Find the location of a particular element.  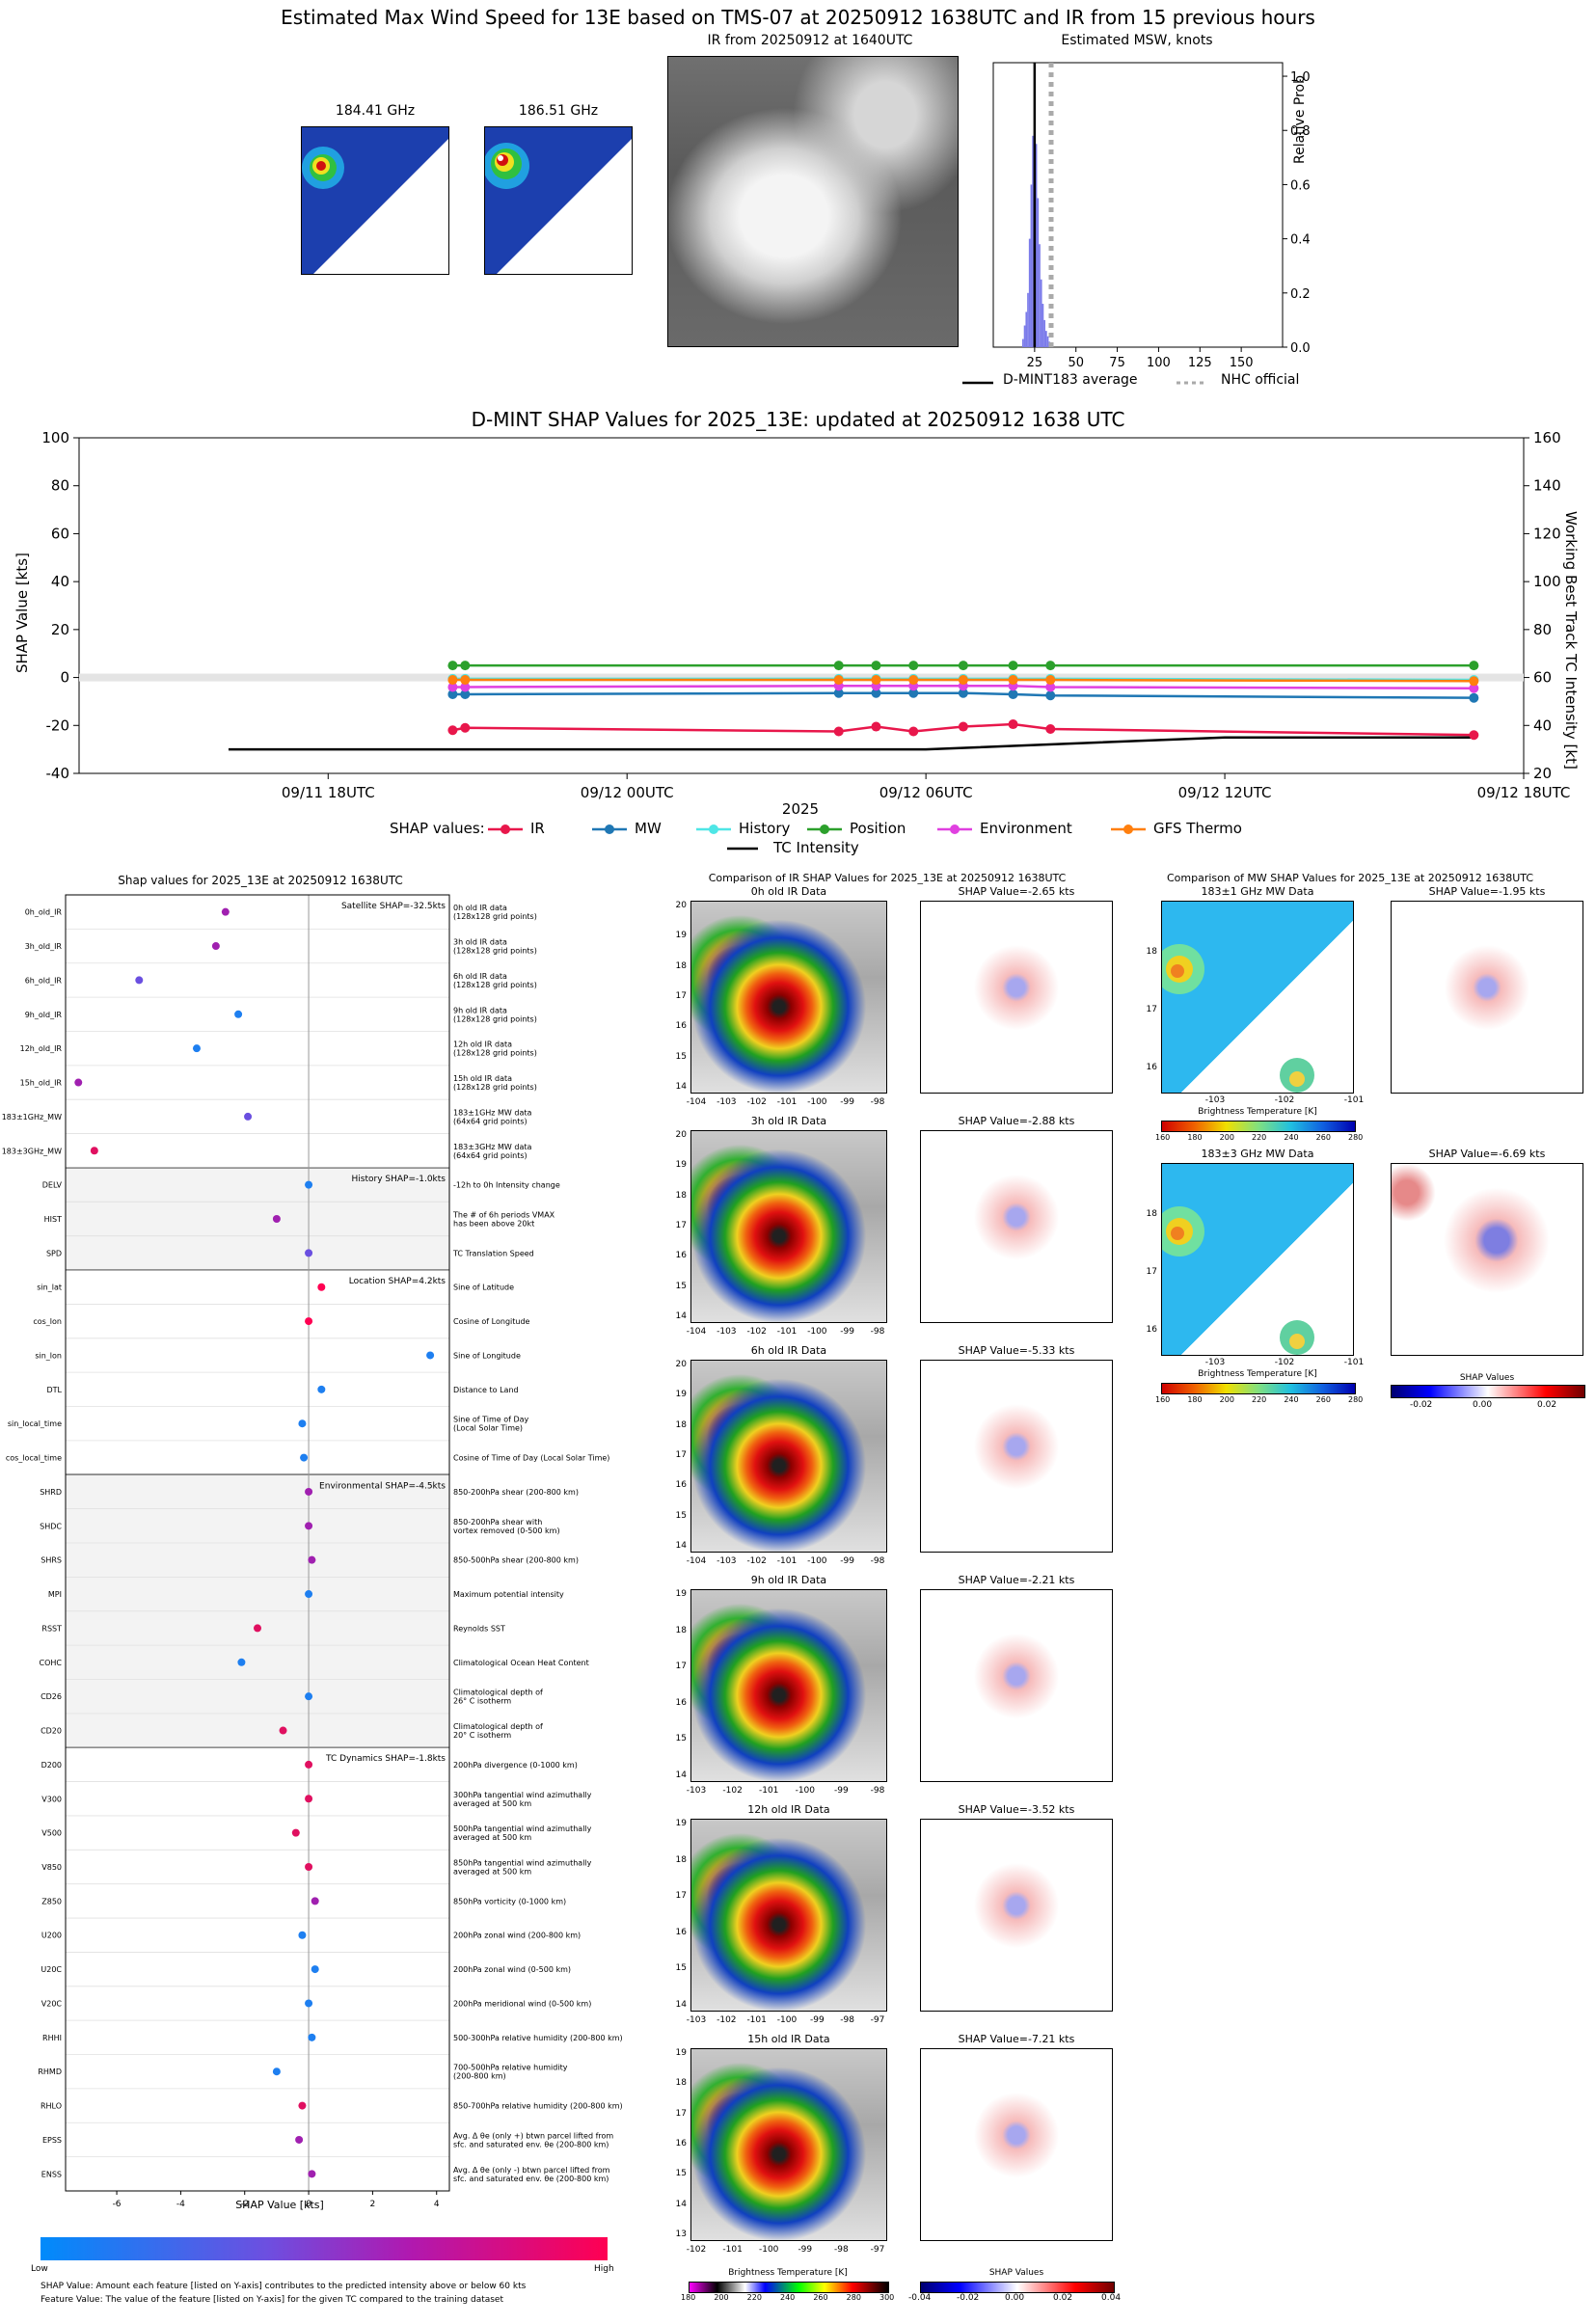

ts-xtick-label: 09/11 18UTC is located at coordinates (328, 793).